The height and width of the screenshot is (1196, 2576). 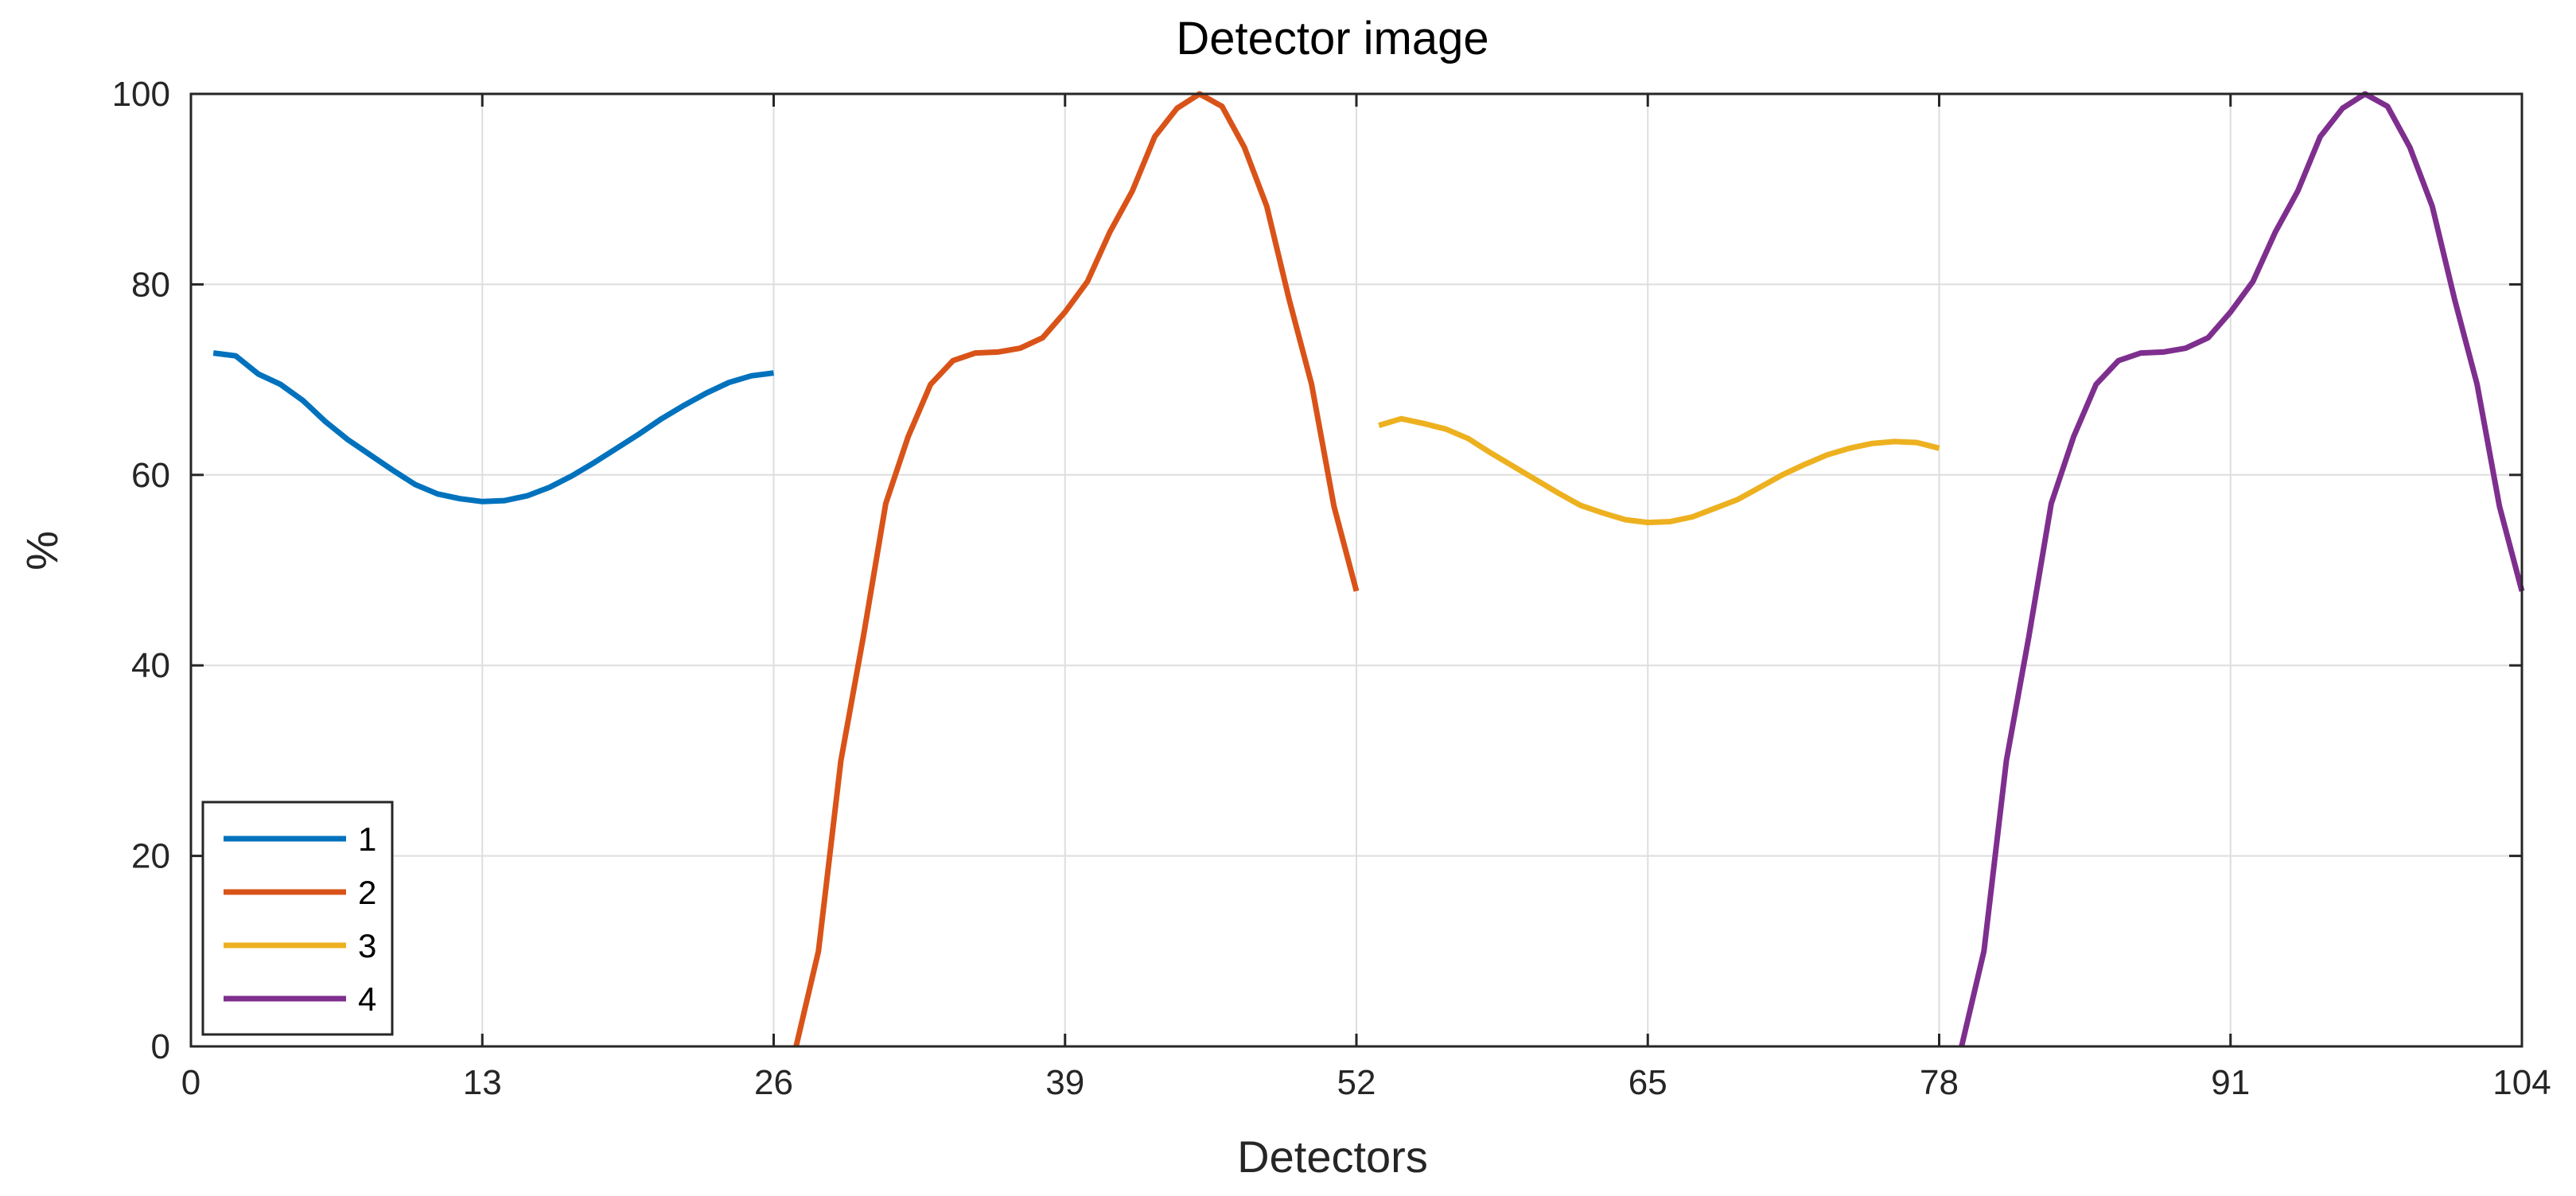 What do you see at coordinates (367, 999) in the screenshot?
I see `legend-label-4: 4` at bounding box center [367, 999].